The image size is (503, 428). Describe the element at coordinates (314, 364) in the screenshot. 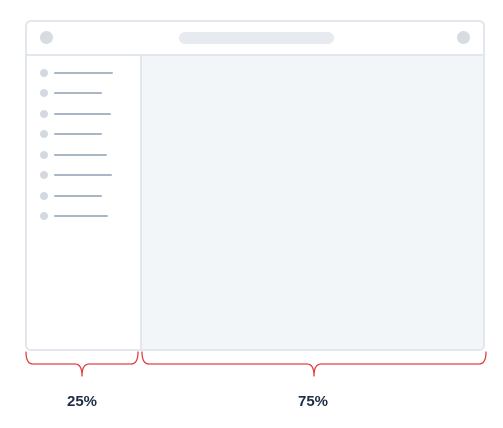

I see `content-width-brace` at that location.